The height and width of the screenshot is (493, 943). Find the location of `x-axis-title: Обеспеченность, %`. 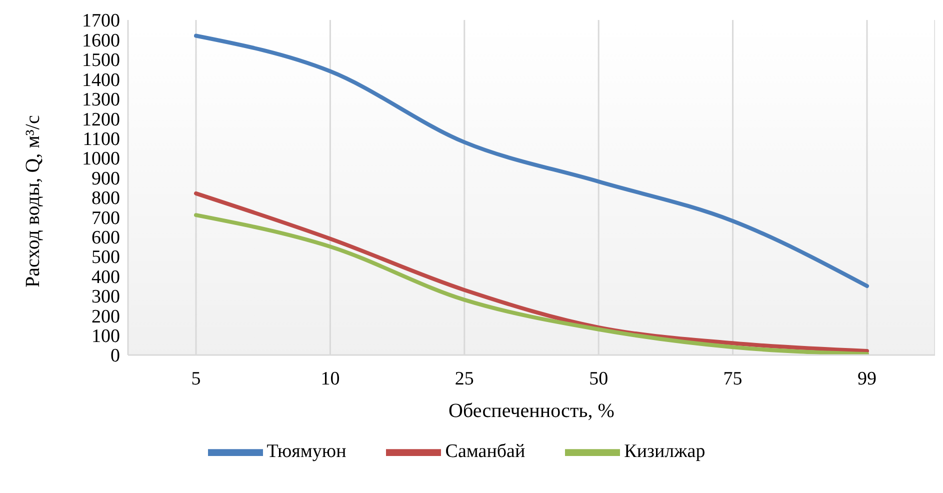

x-axis-title: Обеспеченность, % is located at coordinates (531, 411).